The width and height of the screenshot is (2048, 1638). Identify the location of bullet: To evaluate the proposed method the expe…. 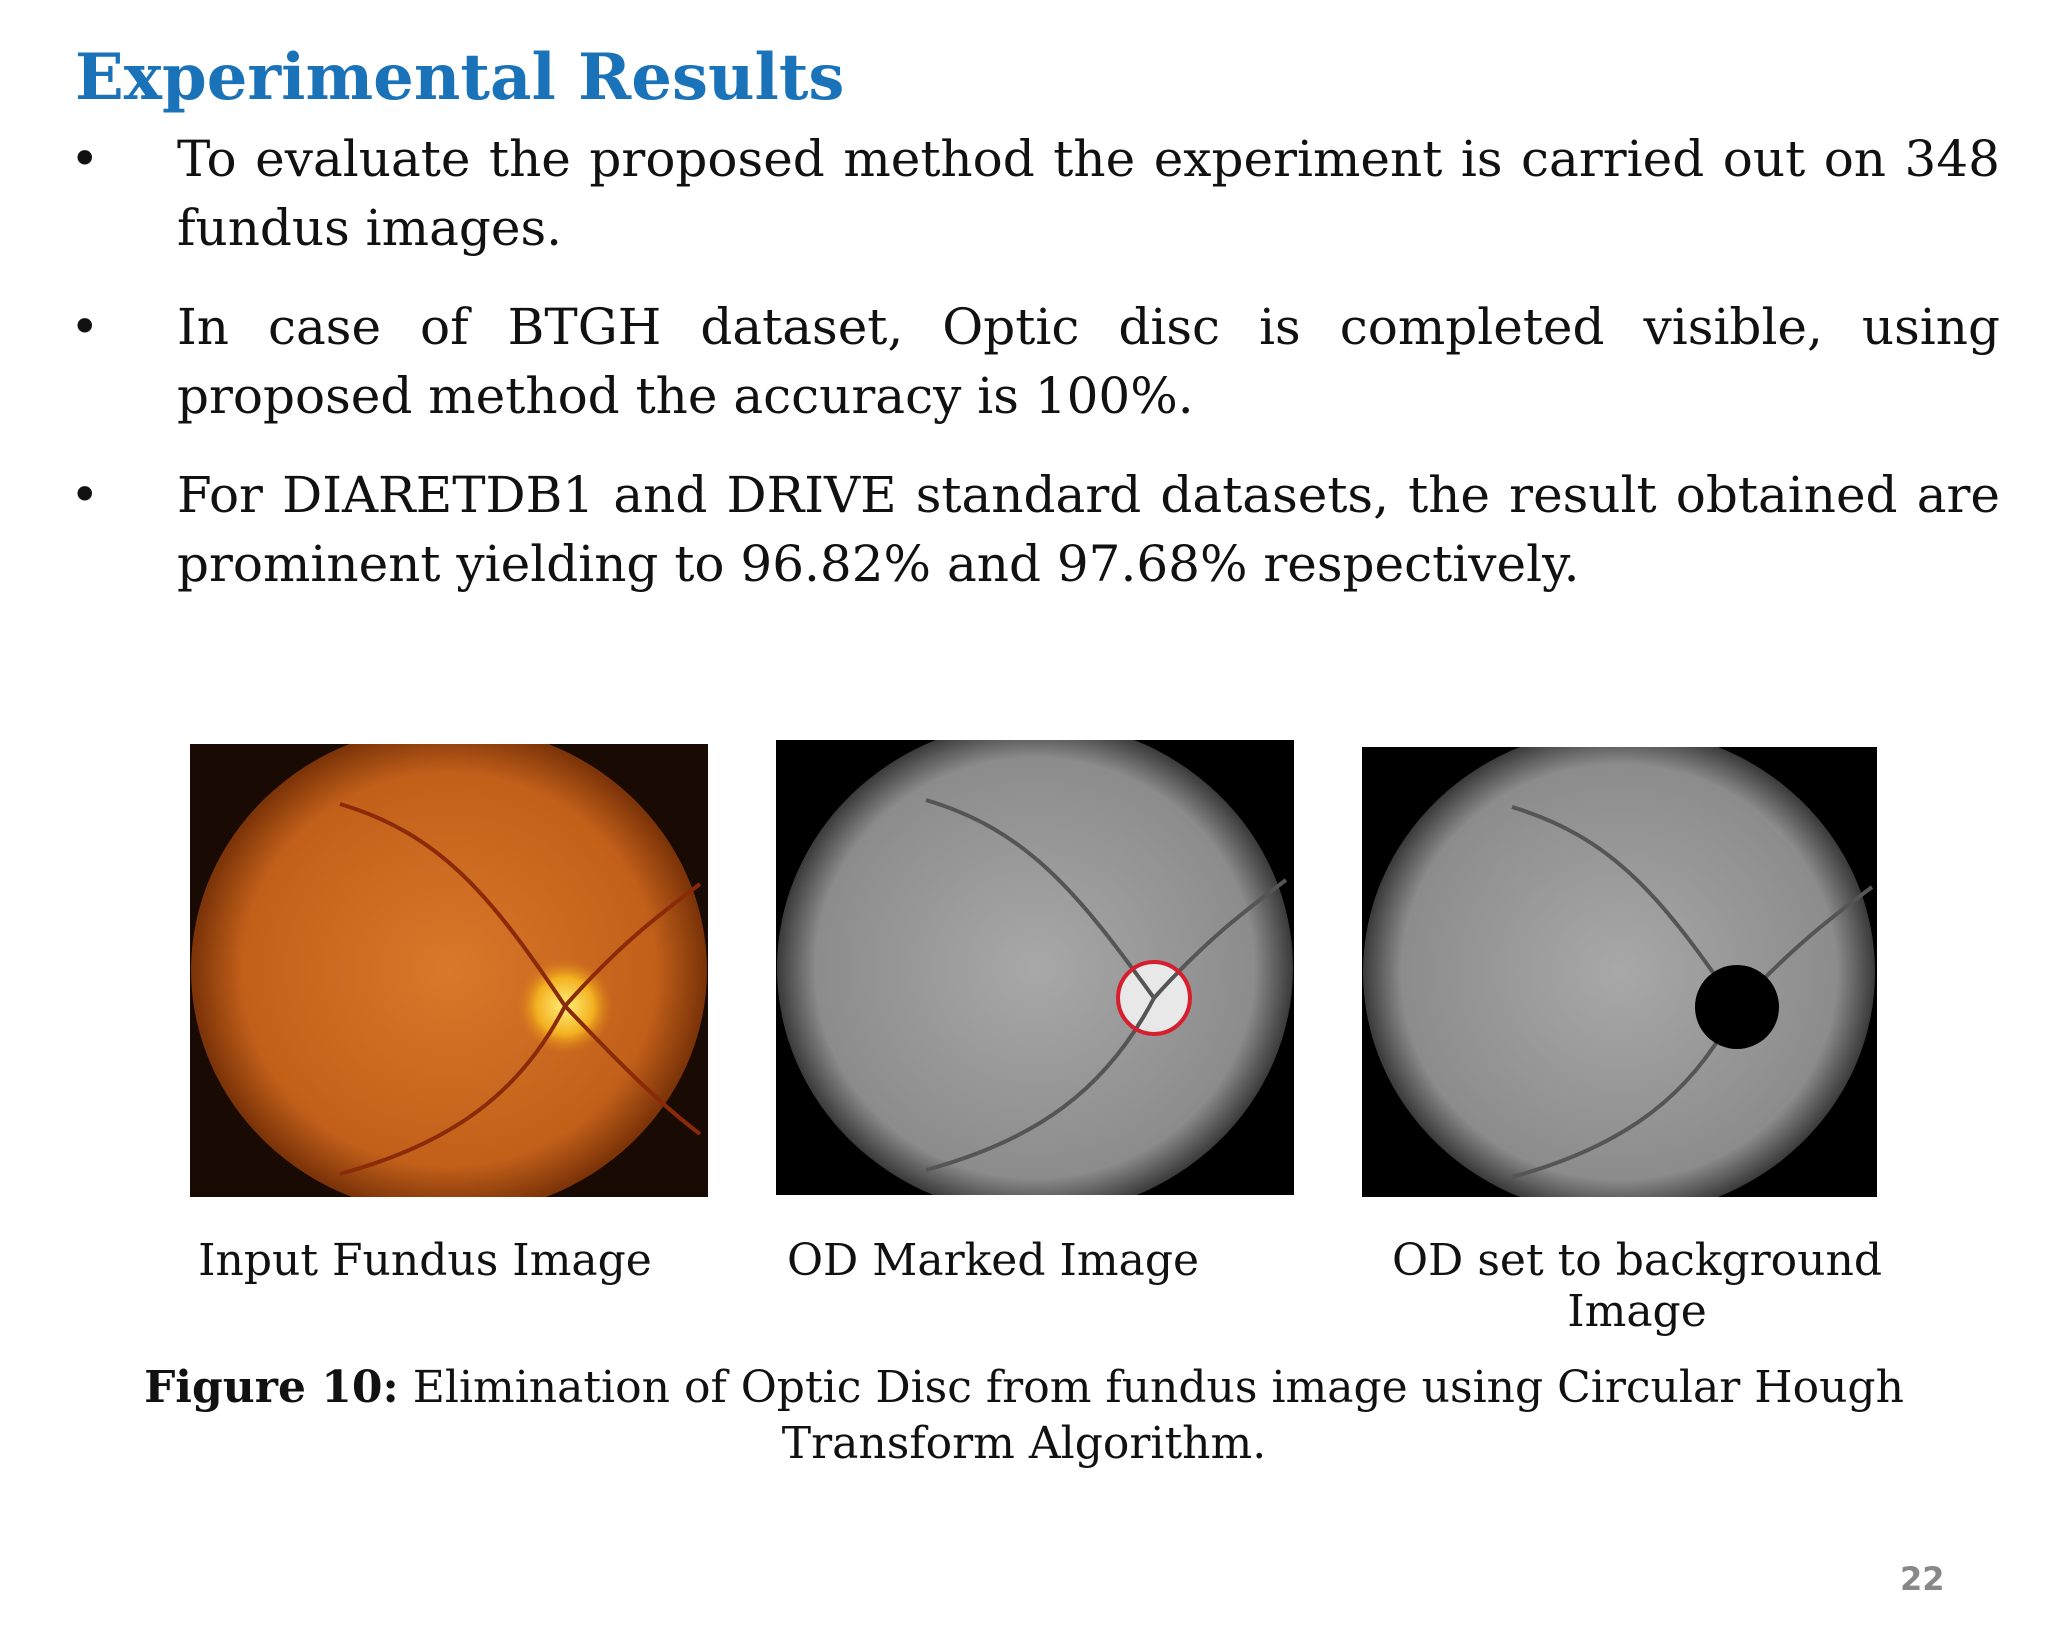
(1035, 194).